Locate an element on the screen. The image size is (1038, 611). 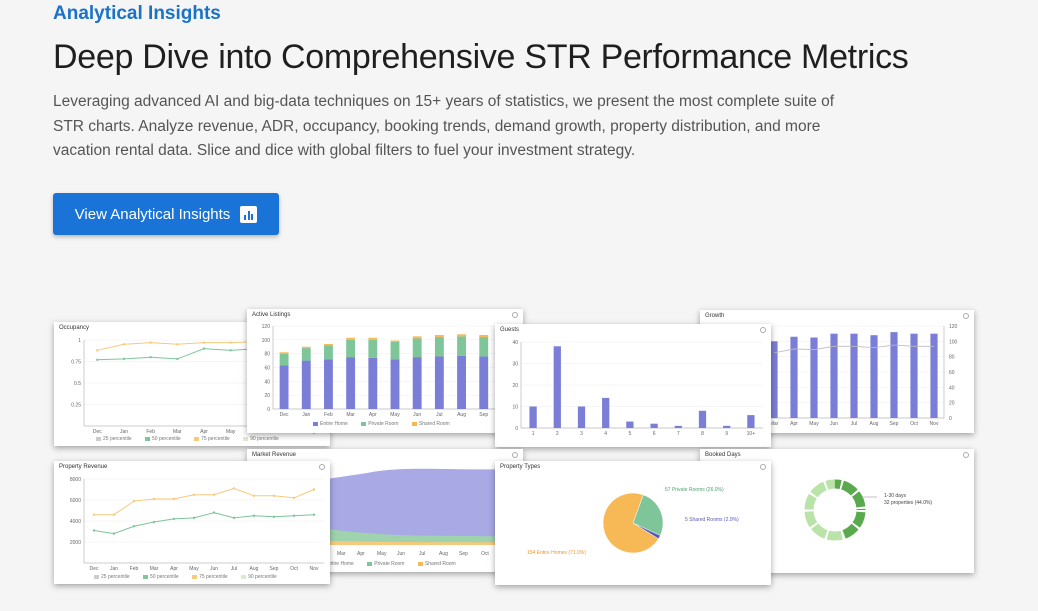
card-title: Active Listings is located at coordinates (271, 315).